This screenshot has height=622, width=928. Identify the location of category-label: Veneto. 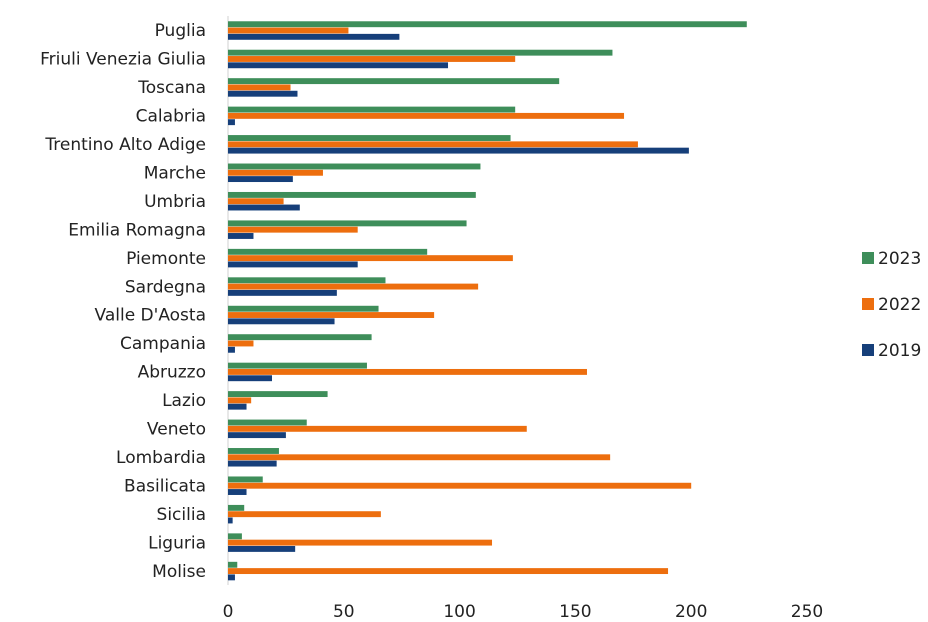
(176, 430).